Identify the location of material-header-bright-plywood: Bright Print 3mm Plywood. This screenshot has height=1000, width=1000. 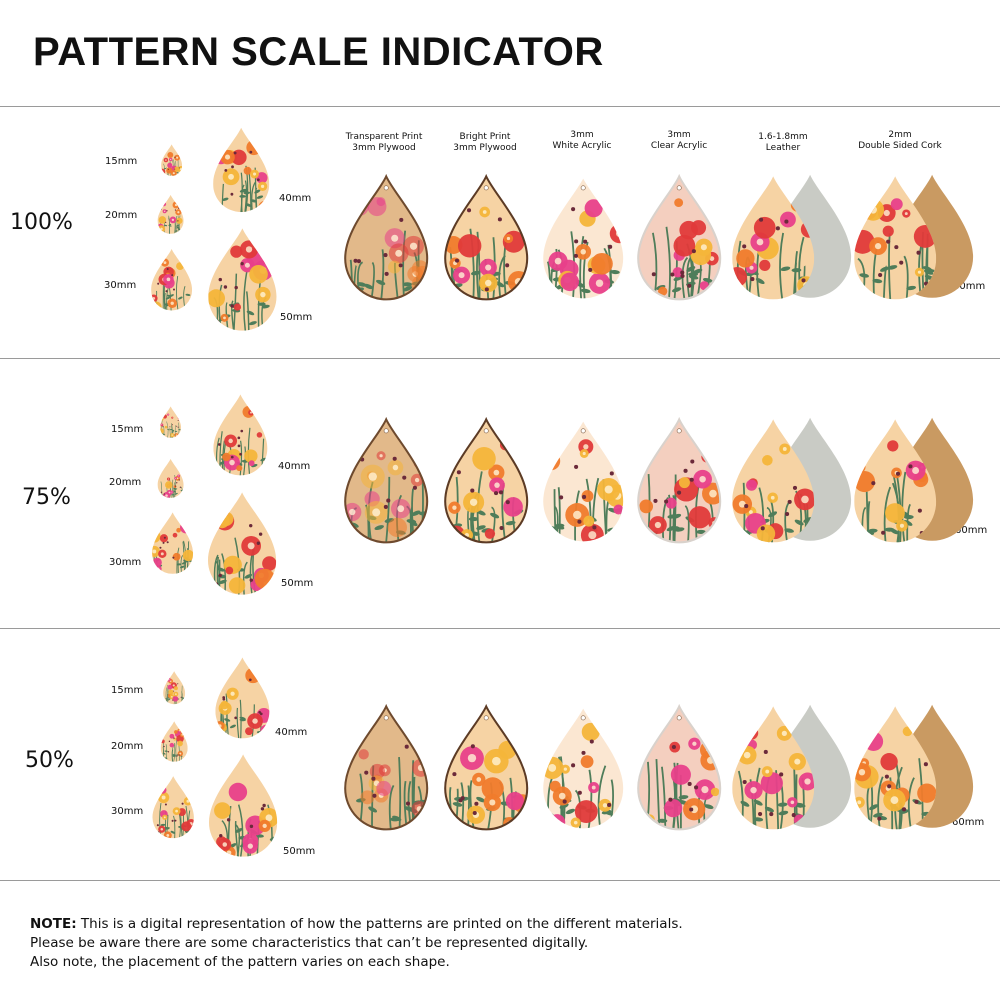
(485, 142).